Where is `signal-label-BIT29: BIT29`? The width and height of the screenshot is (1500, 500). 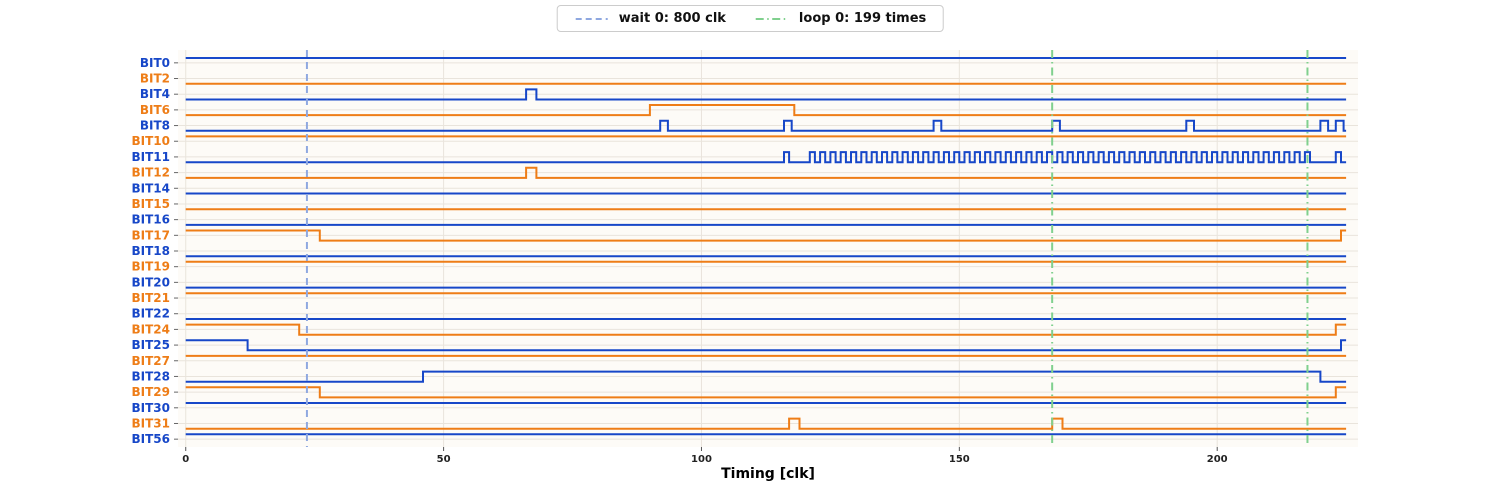
signal-label-BIT29: BIT29 is located at coordinates (151, 392).